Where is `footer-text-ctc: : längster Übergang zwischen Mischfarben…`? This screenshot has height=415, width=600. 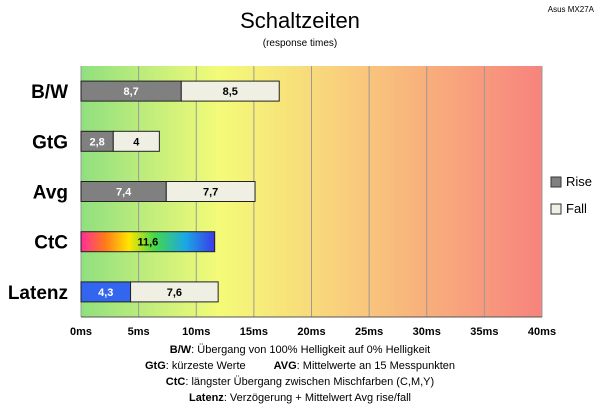
footer-text-ctc: : längster Übergang zwischen Mischfarben… is located at coordinates (310, 382).